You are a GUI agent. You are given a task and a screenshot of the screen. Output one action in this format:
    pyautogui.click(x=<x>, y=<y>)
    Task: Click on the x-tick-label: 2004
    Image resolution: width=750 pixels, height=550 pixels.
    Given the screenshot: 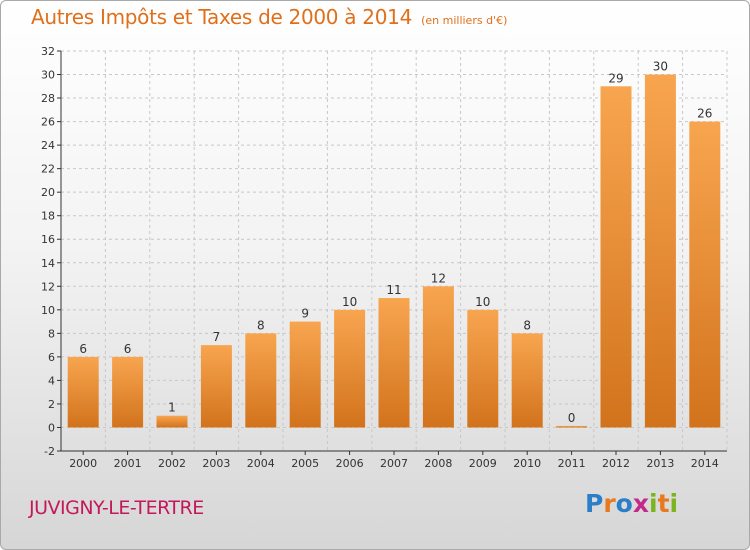 What is the action you would take?
    pyautogui.click(x=261, y=463)
    